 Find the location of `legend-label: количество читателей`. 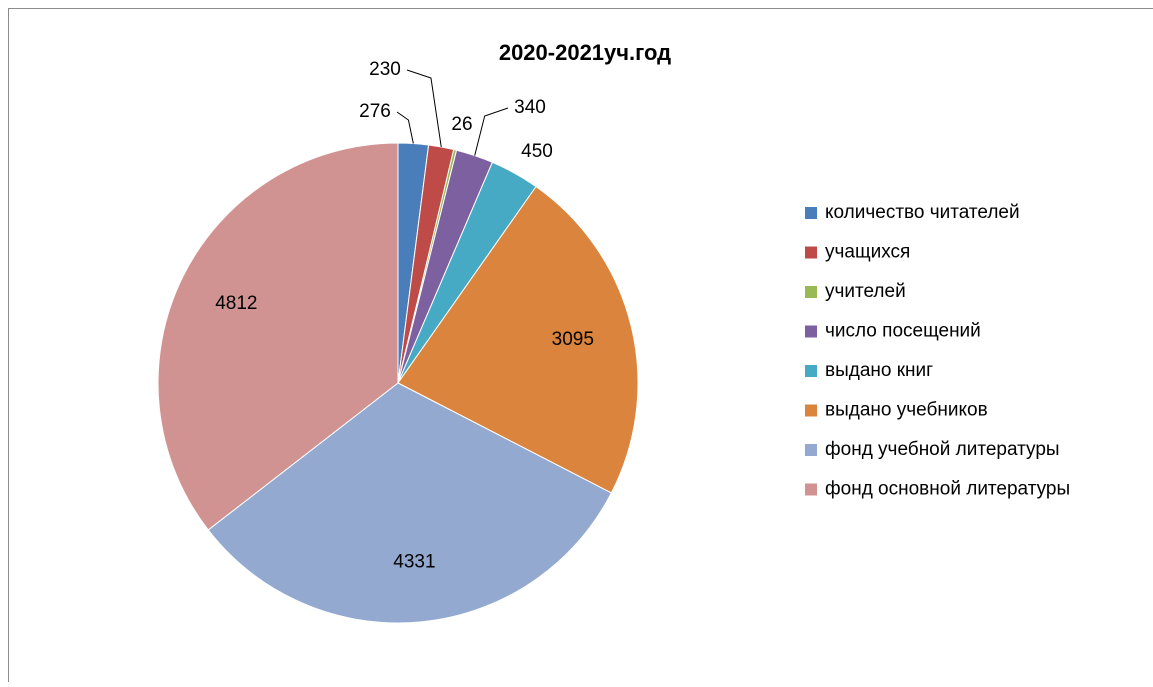

legend-label: количество читателей is located at coordinates (922, 212).